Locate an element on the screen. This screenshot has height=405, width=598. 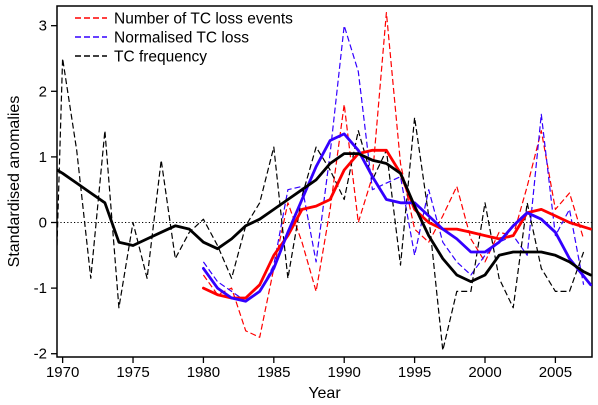
x-axis-ticks: 1970 1975 1980 1985 1990 1995 2000 2005 is located at coordinates (309, 369).